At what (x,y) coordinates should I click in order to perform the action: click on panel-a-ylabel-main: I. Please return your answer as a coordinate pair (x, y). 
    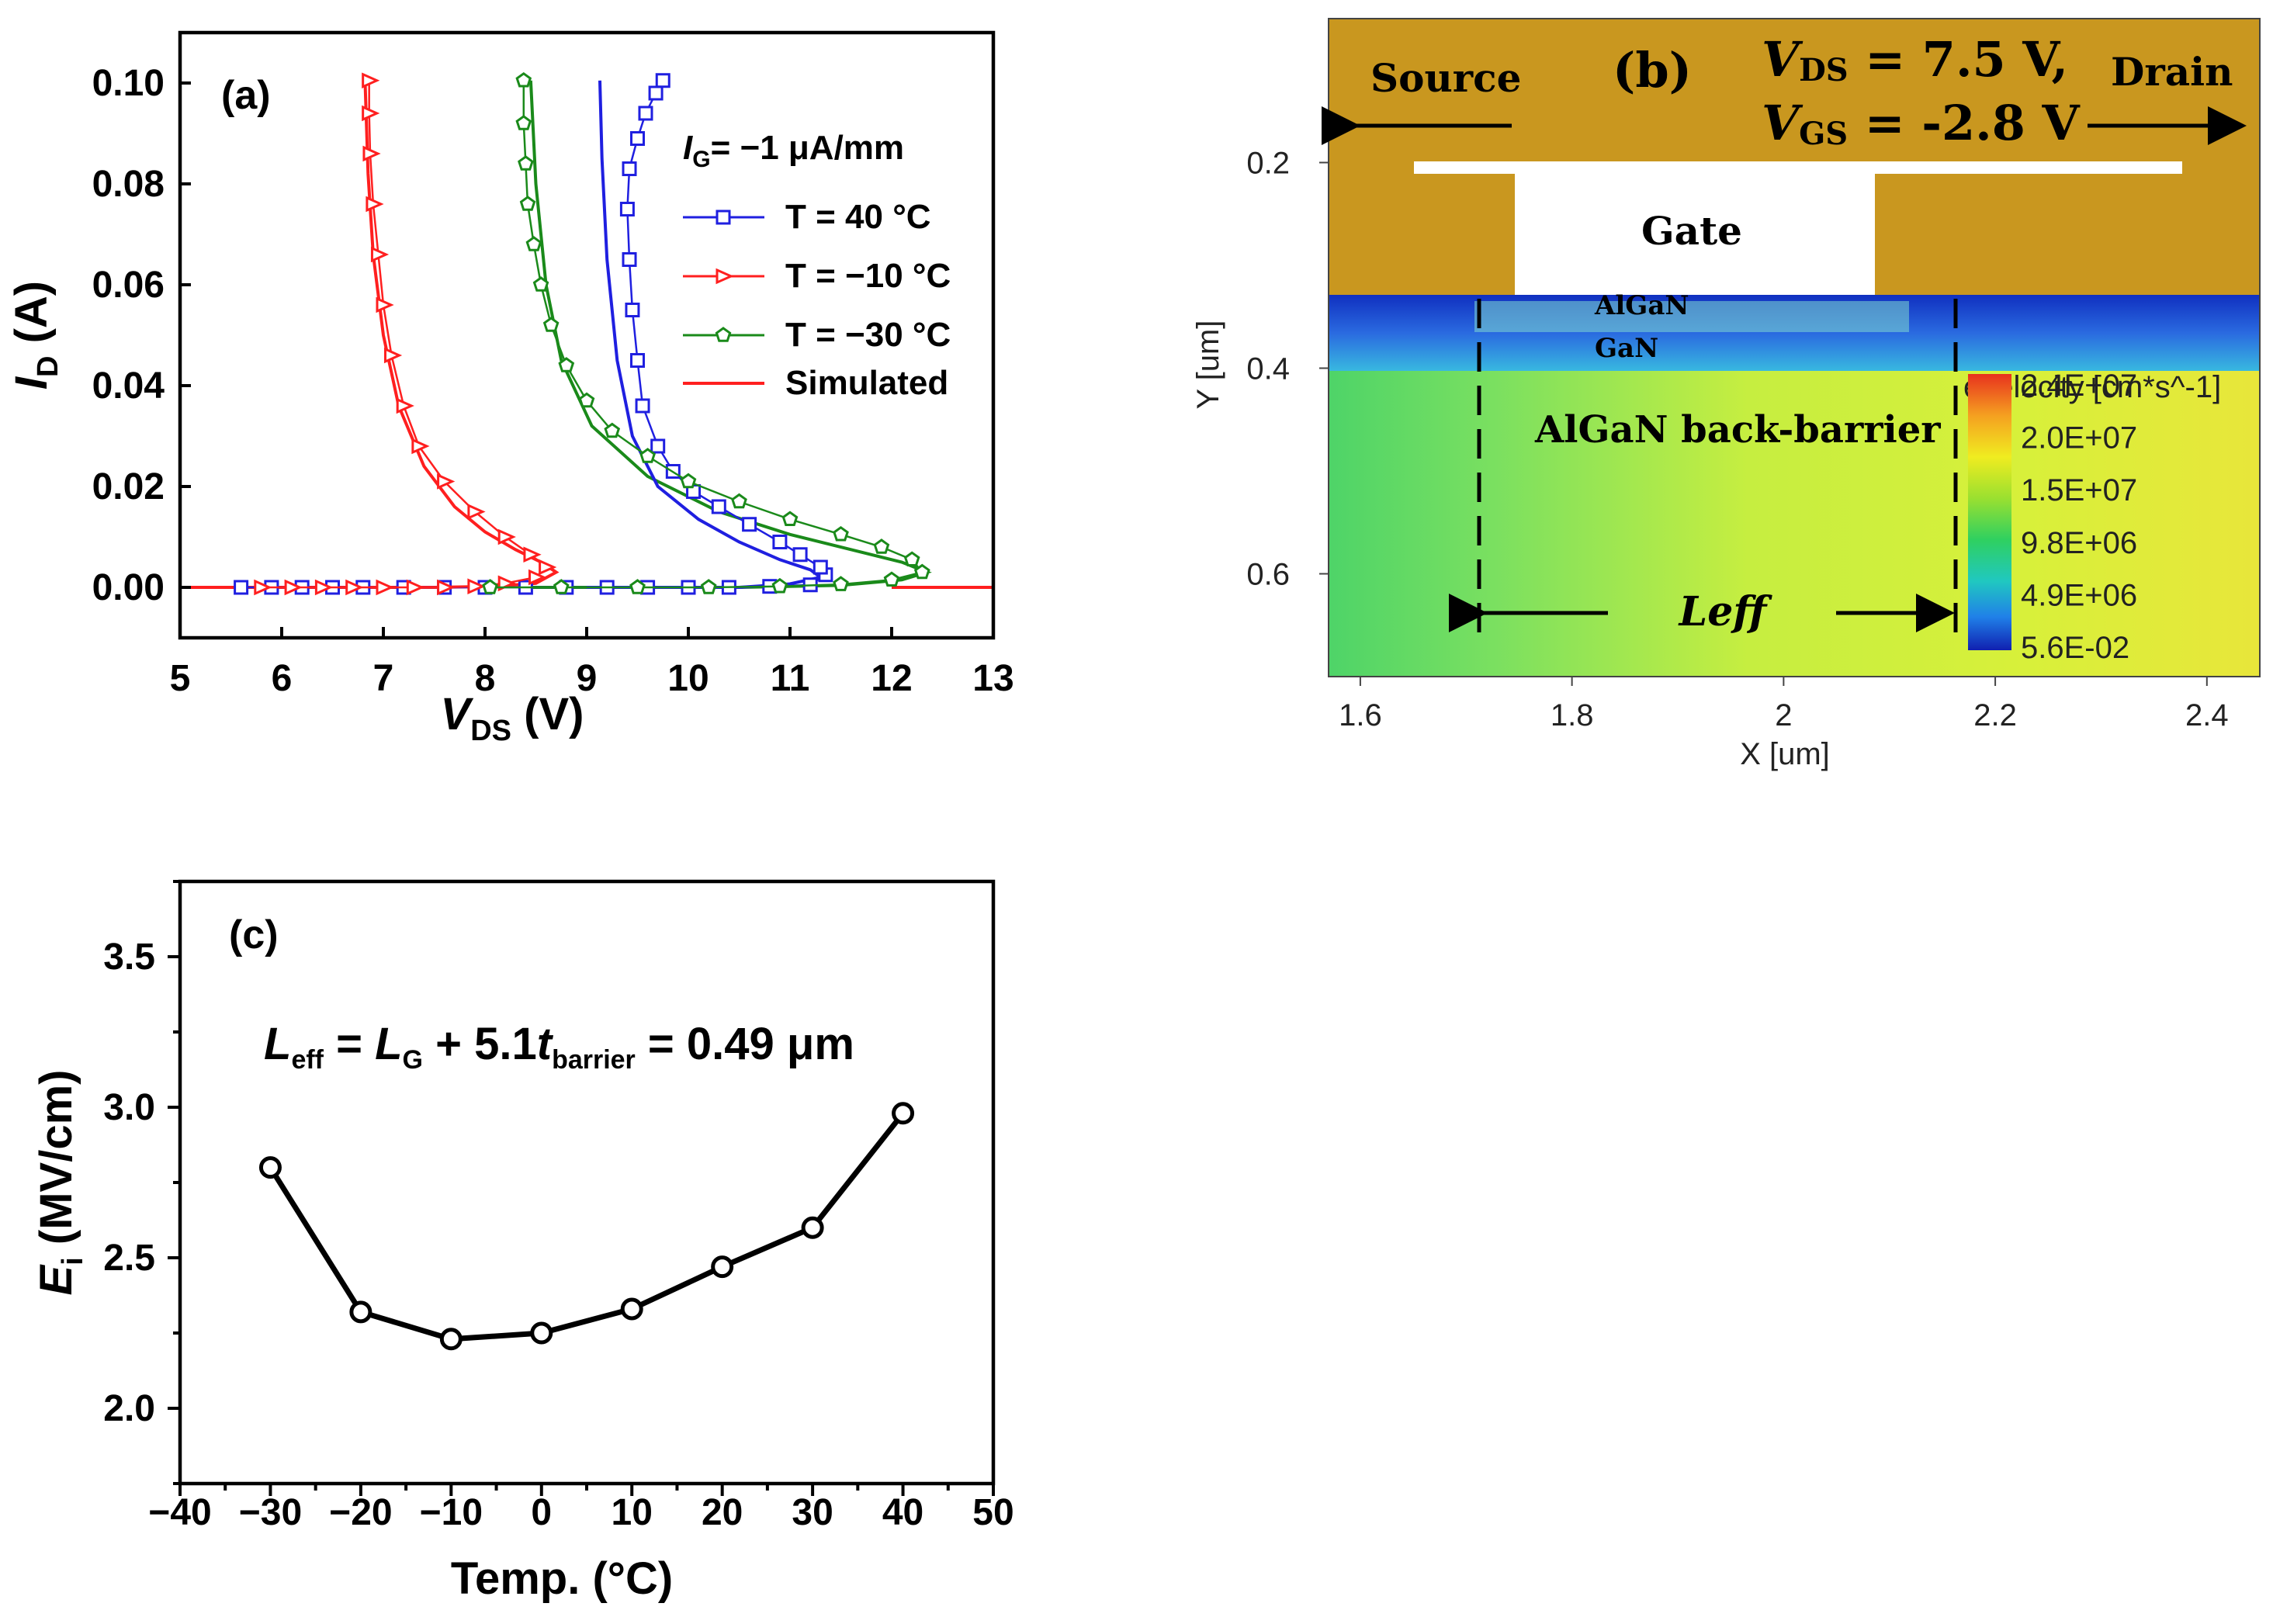
    Looking at the image, I should click on (31, 383).